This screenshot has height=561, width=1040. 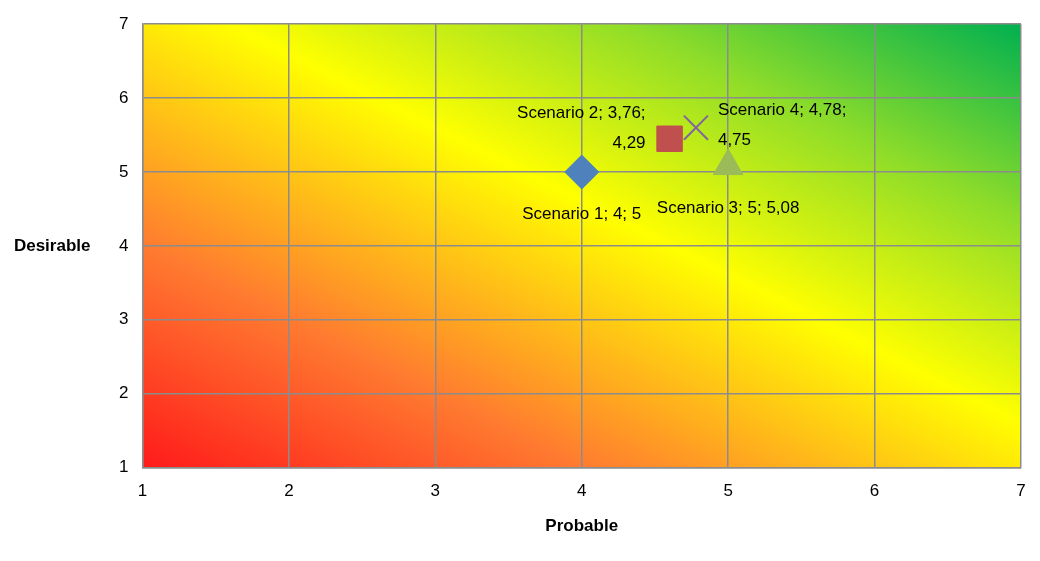 What do you see at coordinates (582, 213) in the screenshot?
I see `annotation: Scenario 1; 4; 5` at bounding box center [582, 213].